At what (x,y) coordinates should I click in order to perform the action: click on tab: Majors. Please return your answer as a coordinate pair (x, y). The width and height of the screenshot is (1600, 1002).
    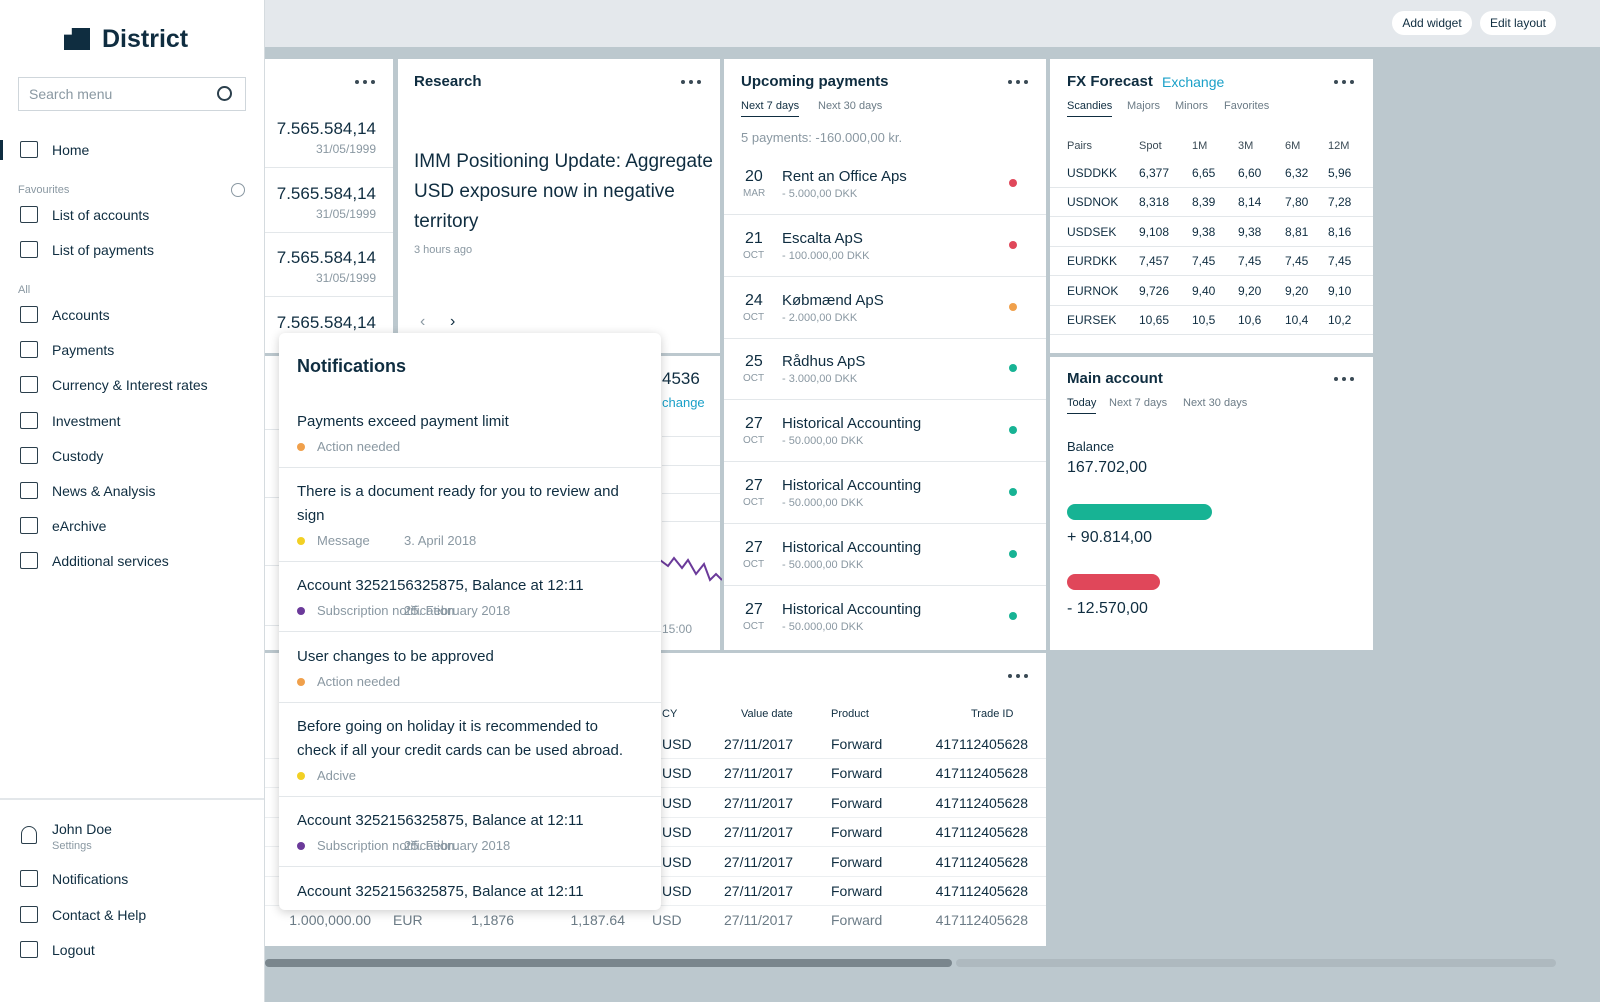
    Looking at the image, I should click on (1144, 106).